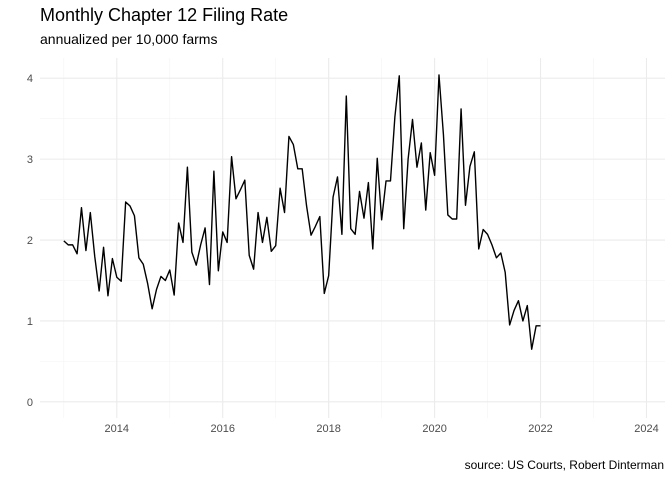 The width and height of the screenshot is (672, 480). I want to click on y-tick-label: 3, so click(30, 160).